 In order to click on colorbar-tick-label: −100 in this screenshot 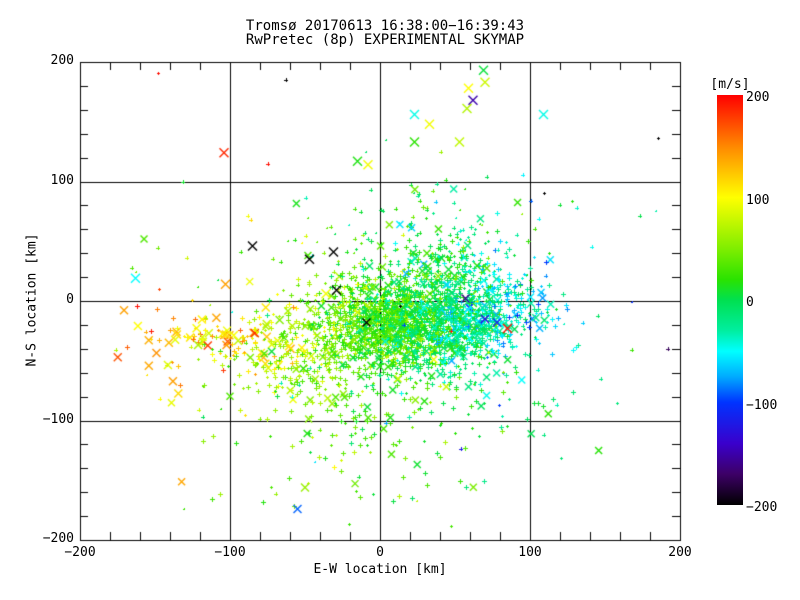, I will do `click(762, 405)`.